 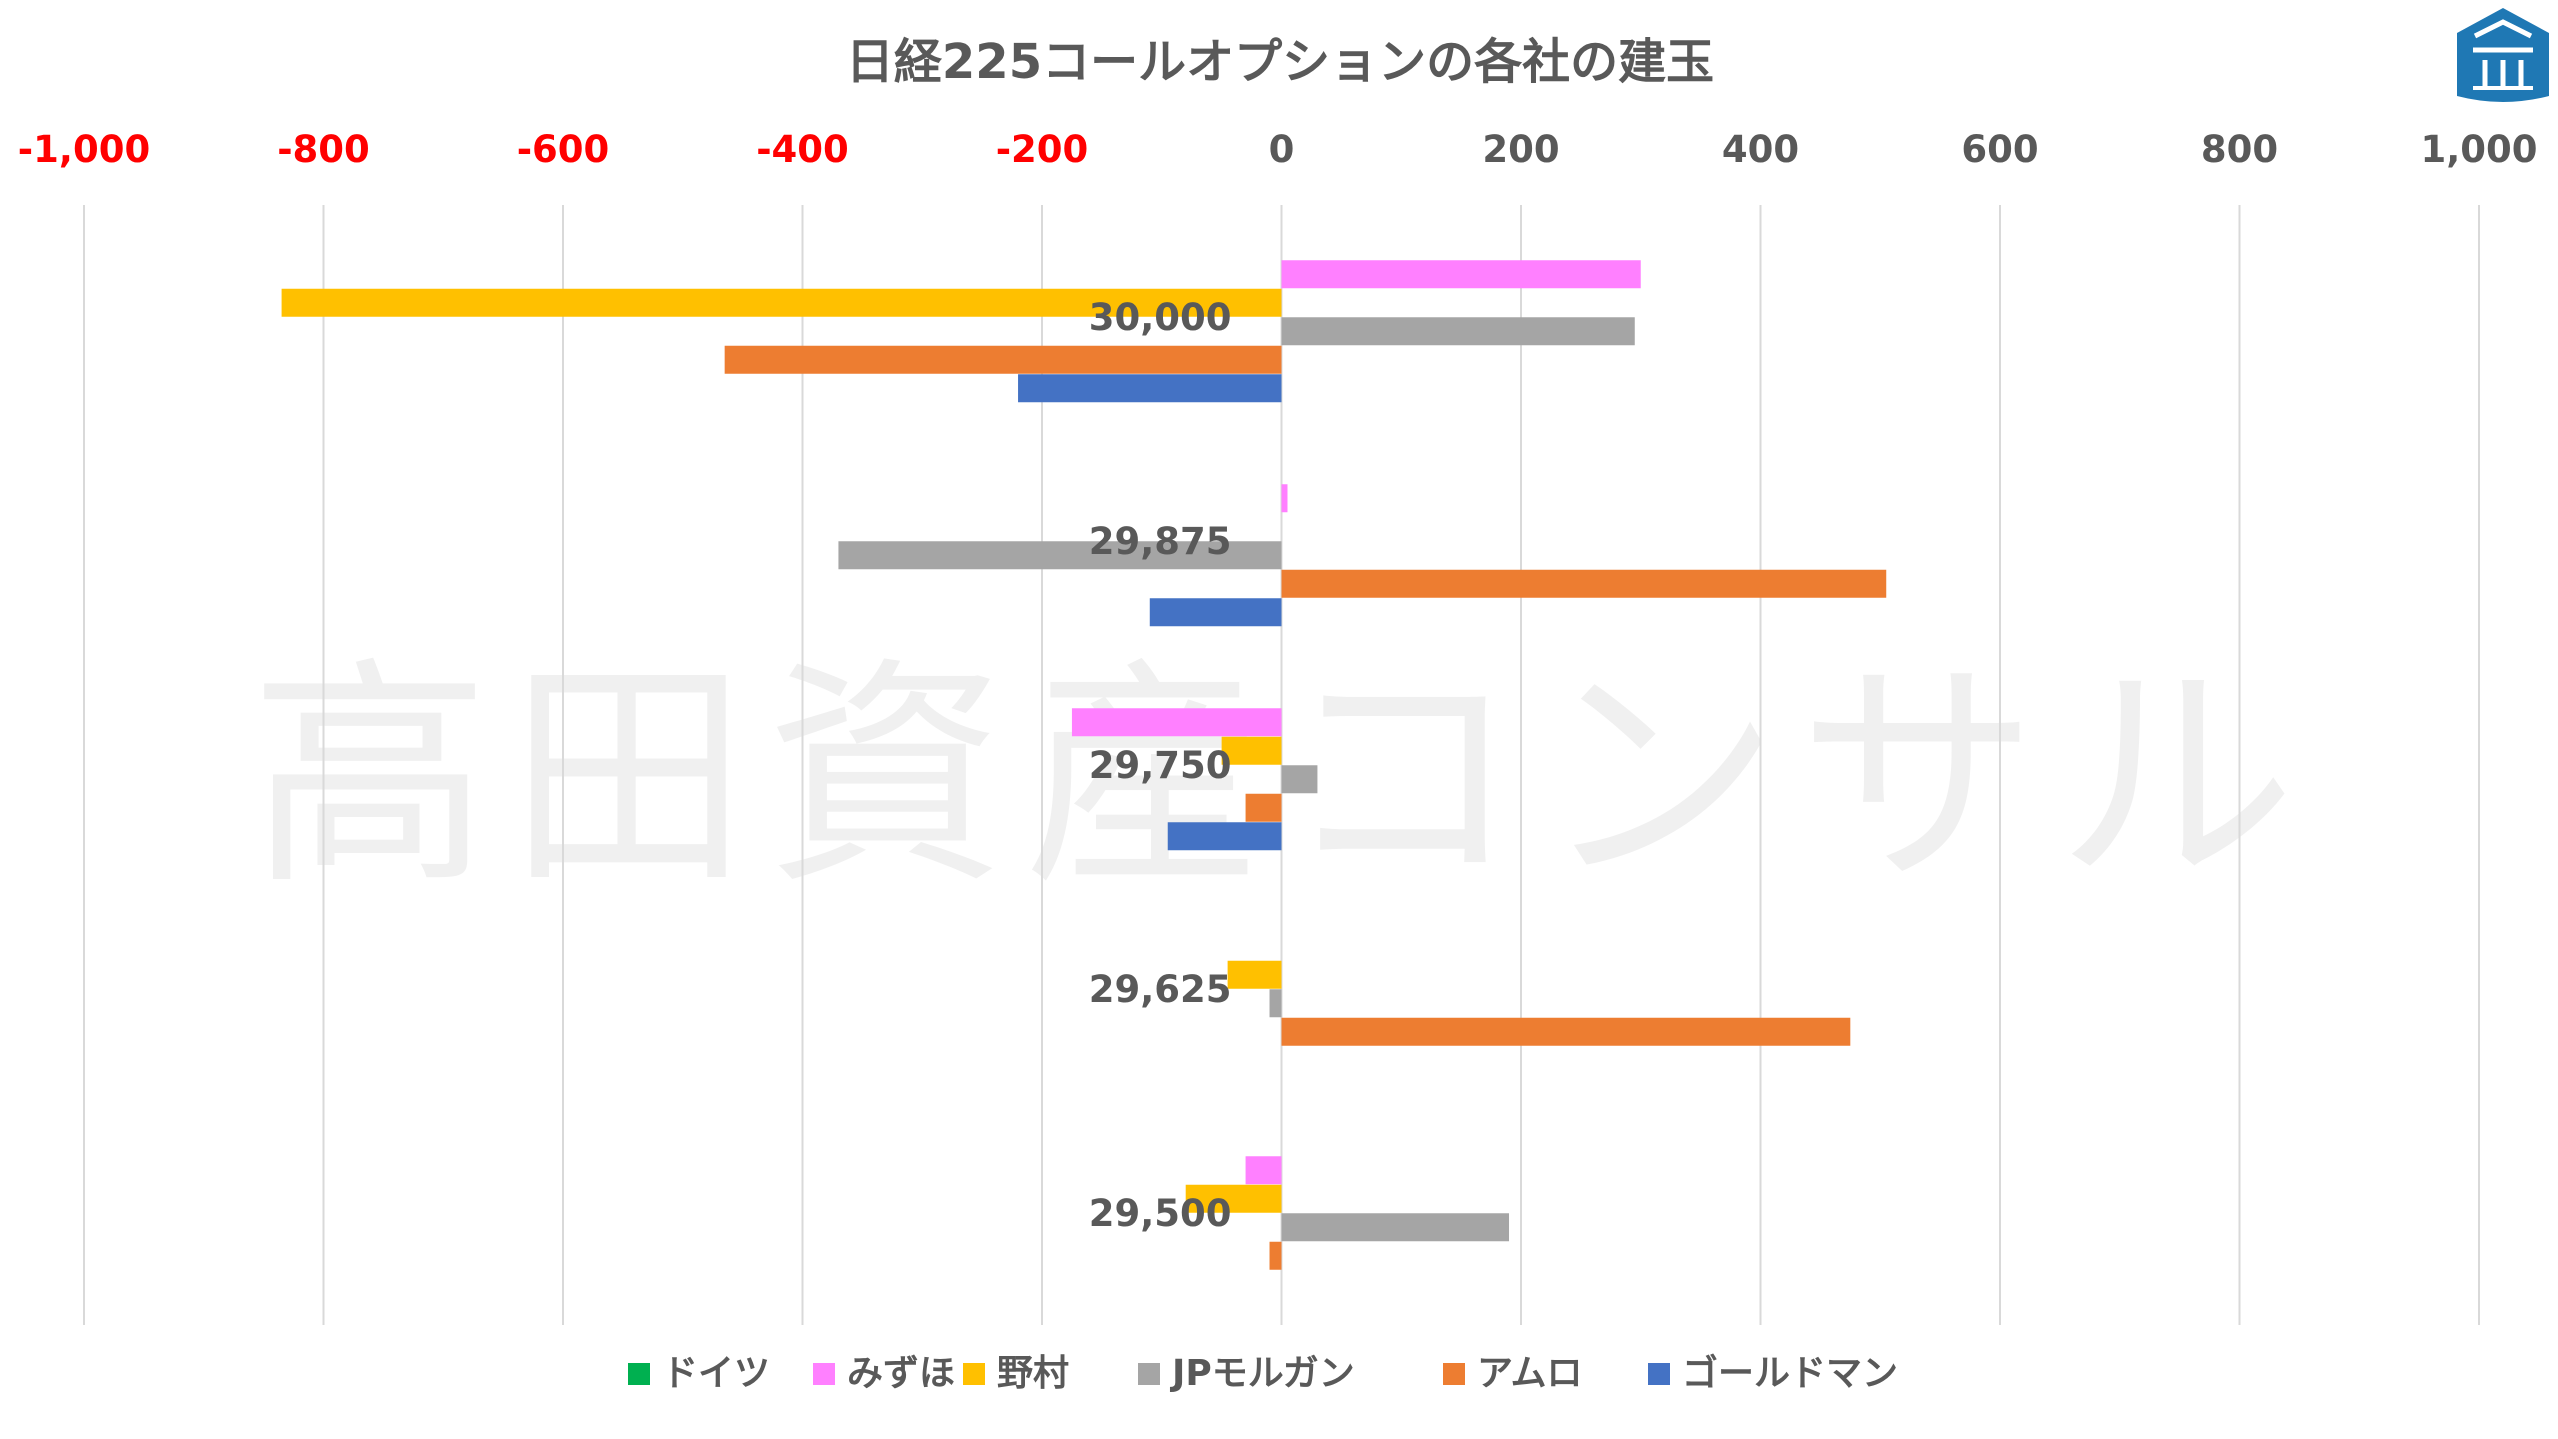 I want to click on legend-label: ドイツ, so click(x=716, y=1373).